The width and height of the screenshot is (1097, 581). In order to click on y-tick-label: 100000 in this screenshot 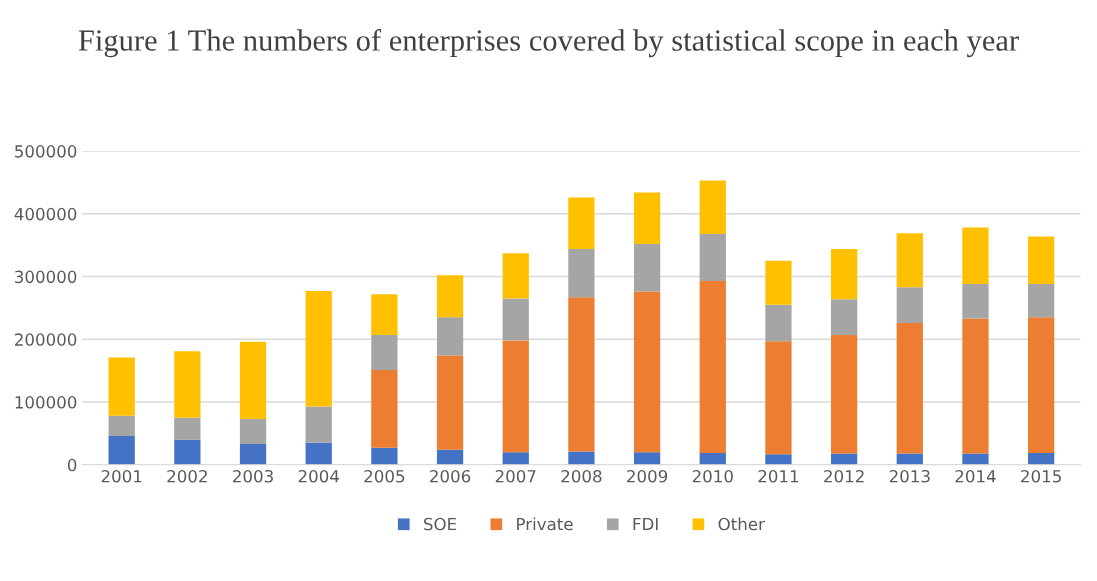, I will do `click(46, 402)`.